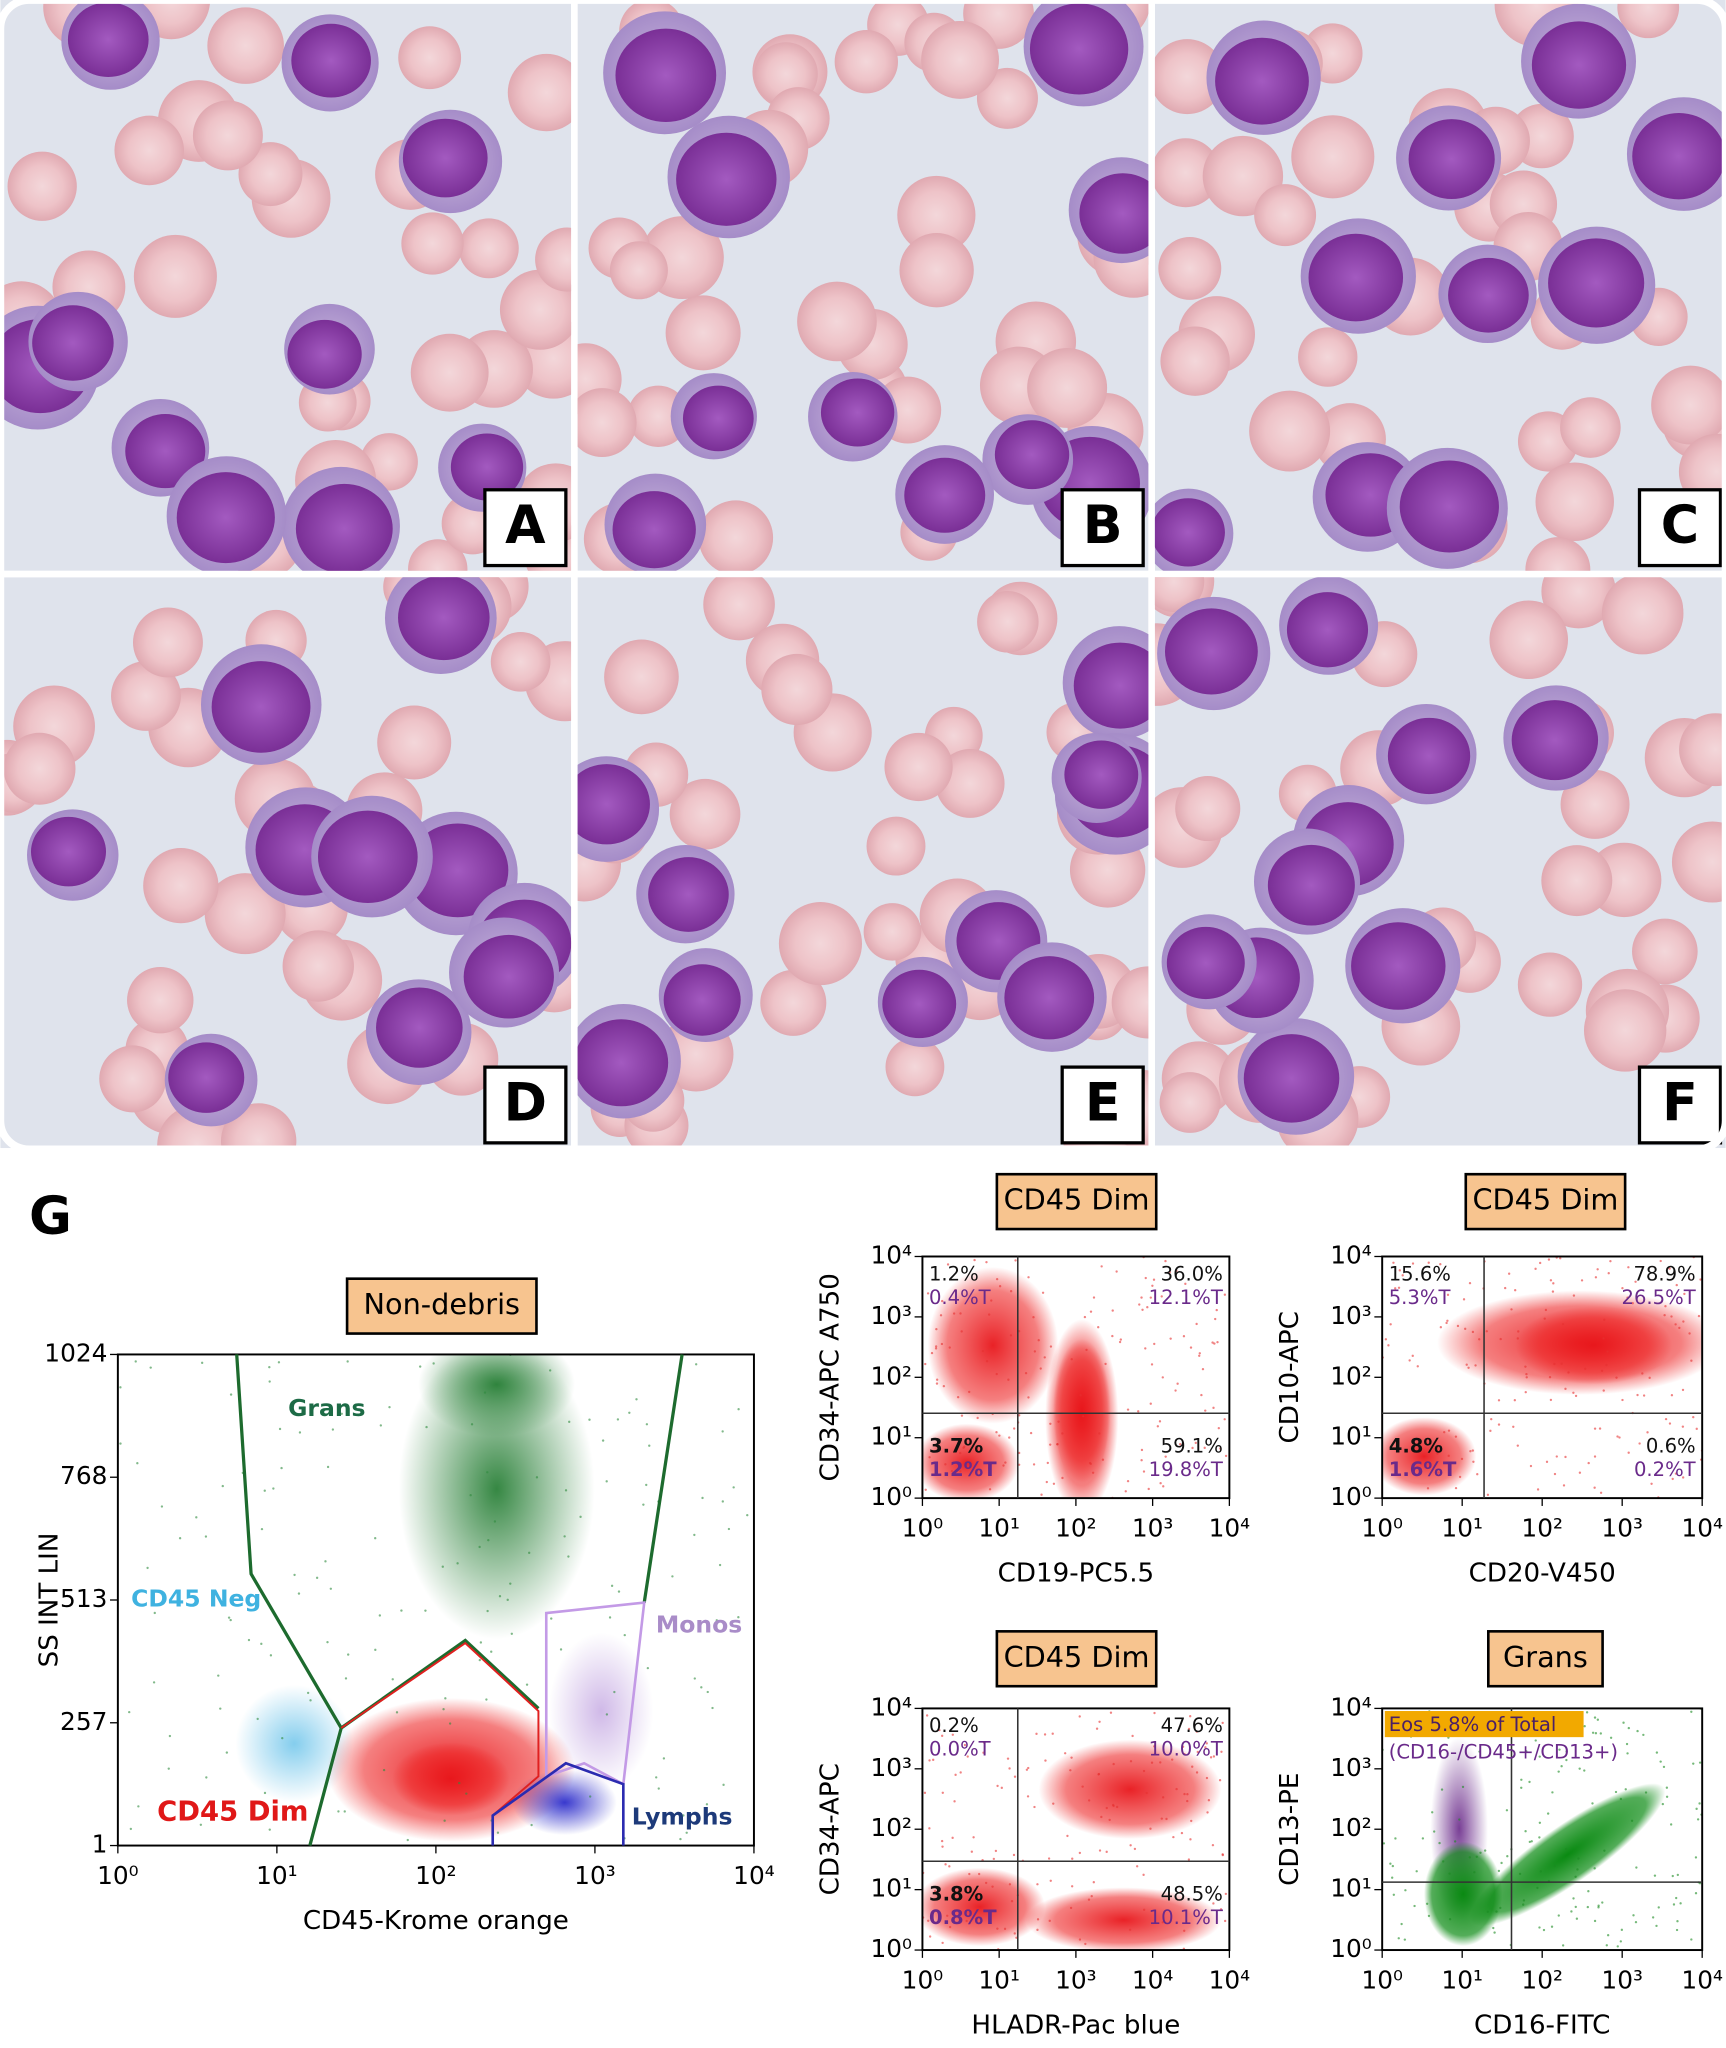 This screenshot has width=1726, height=2048. Describe the element at coordinates (891, 1436) in the screenshot. I see `y-tick-label: 10¹` at that location.